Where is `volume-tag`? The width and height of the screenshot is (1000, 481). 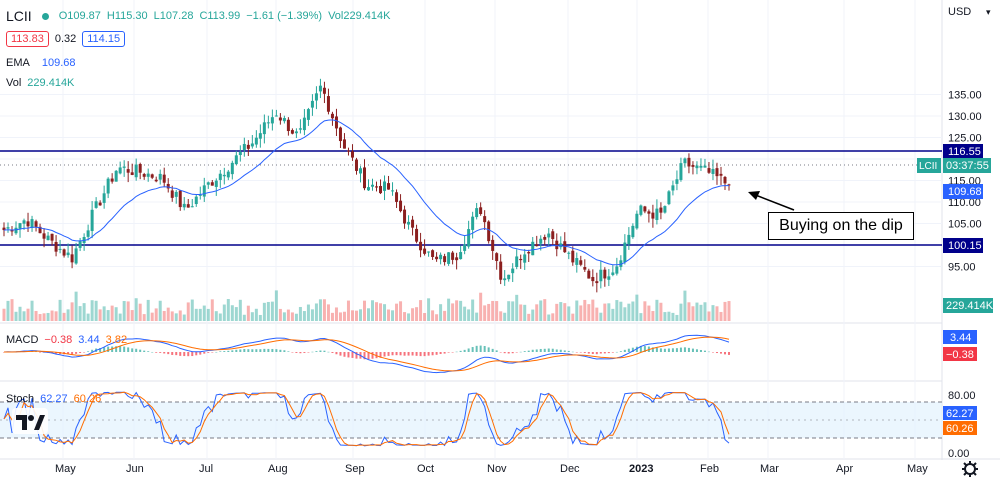
volume-tag is located at coordinates (968, 305).